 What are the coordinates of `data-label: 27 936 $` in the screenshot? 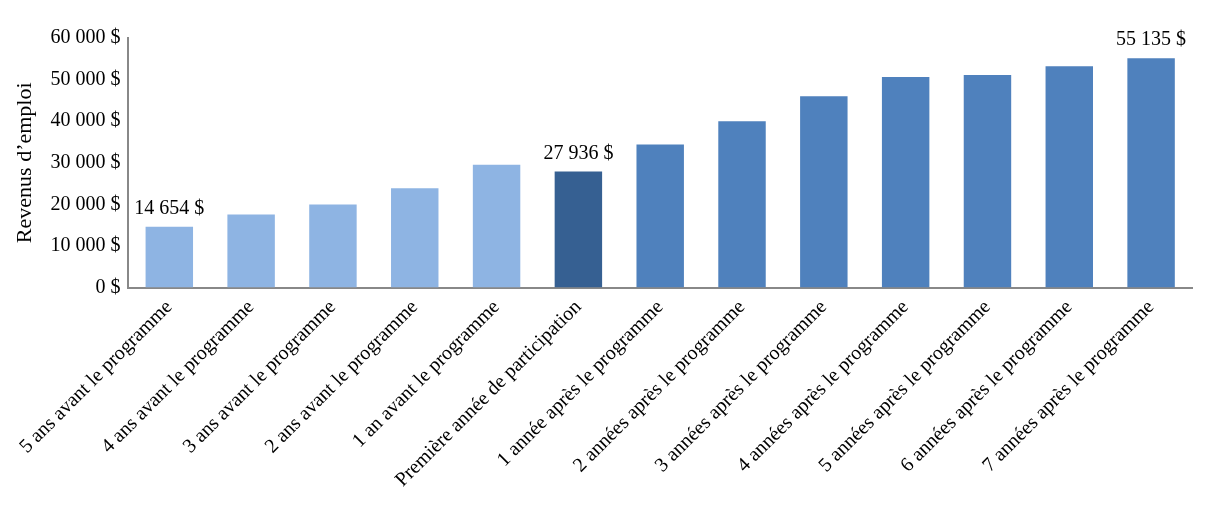 It's located at (578, 151).